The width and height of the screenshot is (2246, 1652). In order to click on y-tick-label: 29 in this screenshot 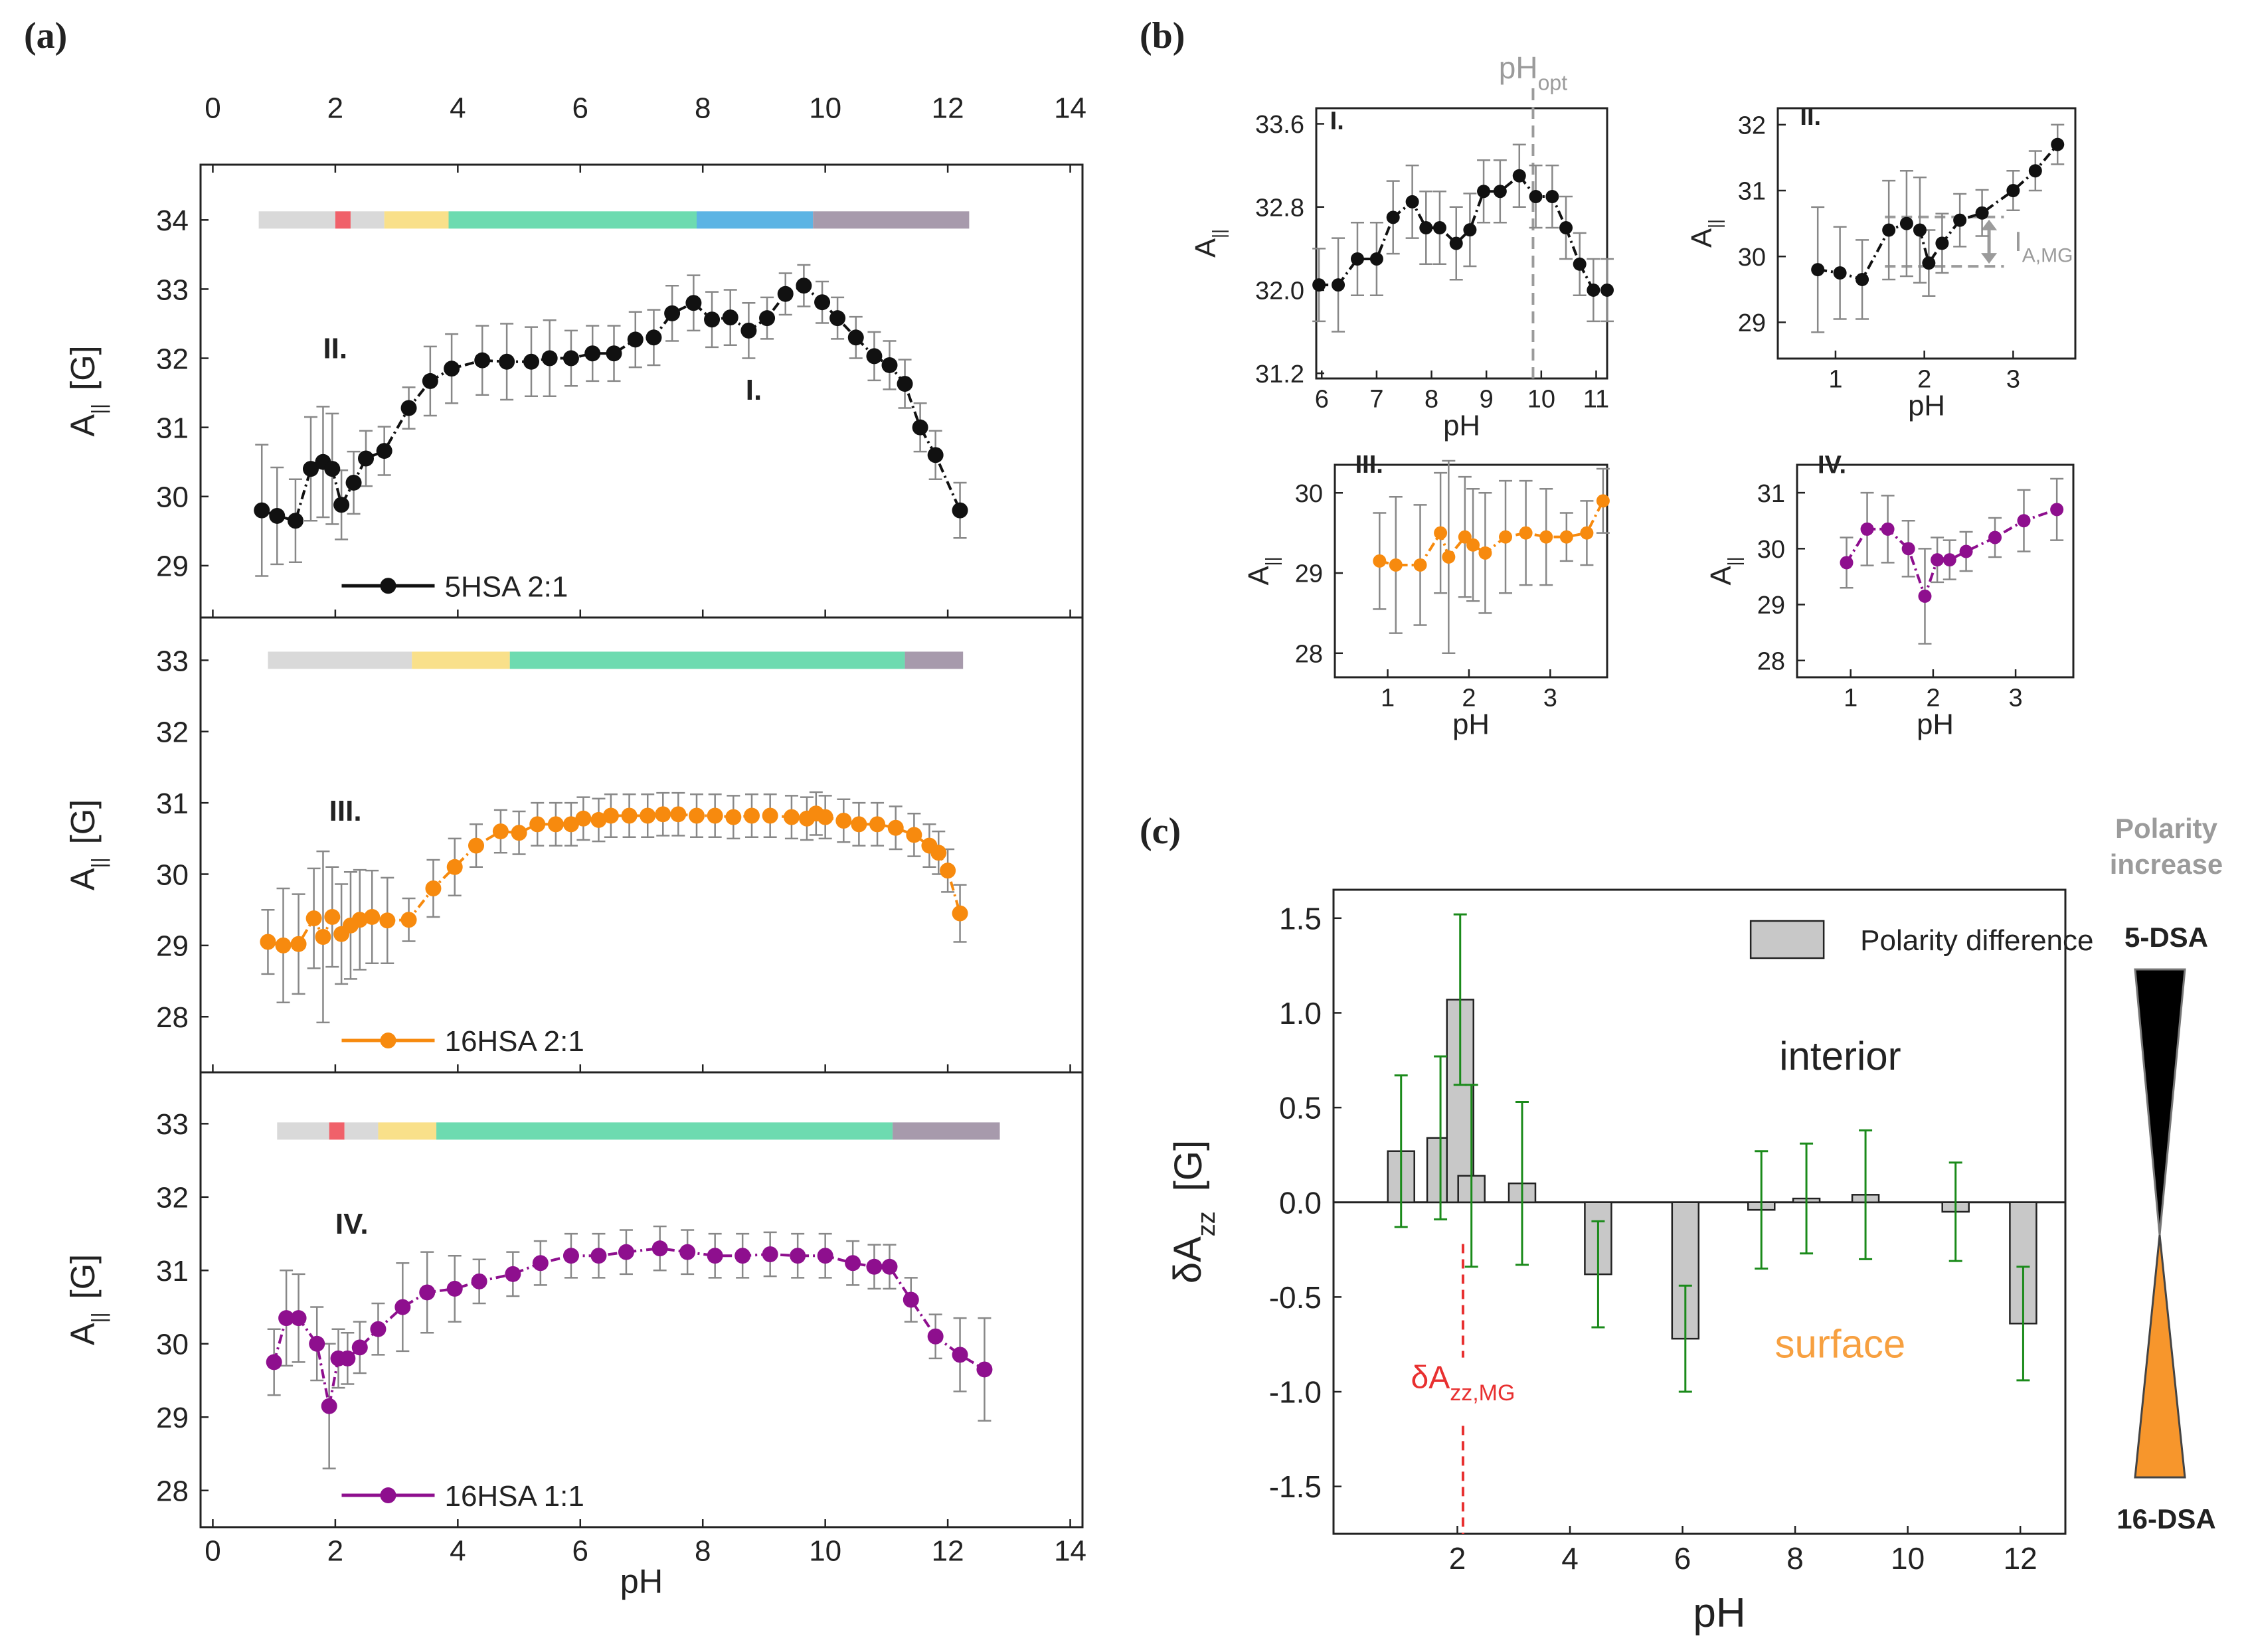, I will do `click(1309, 574)`.